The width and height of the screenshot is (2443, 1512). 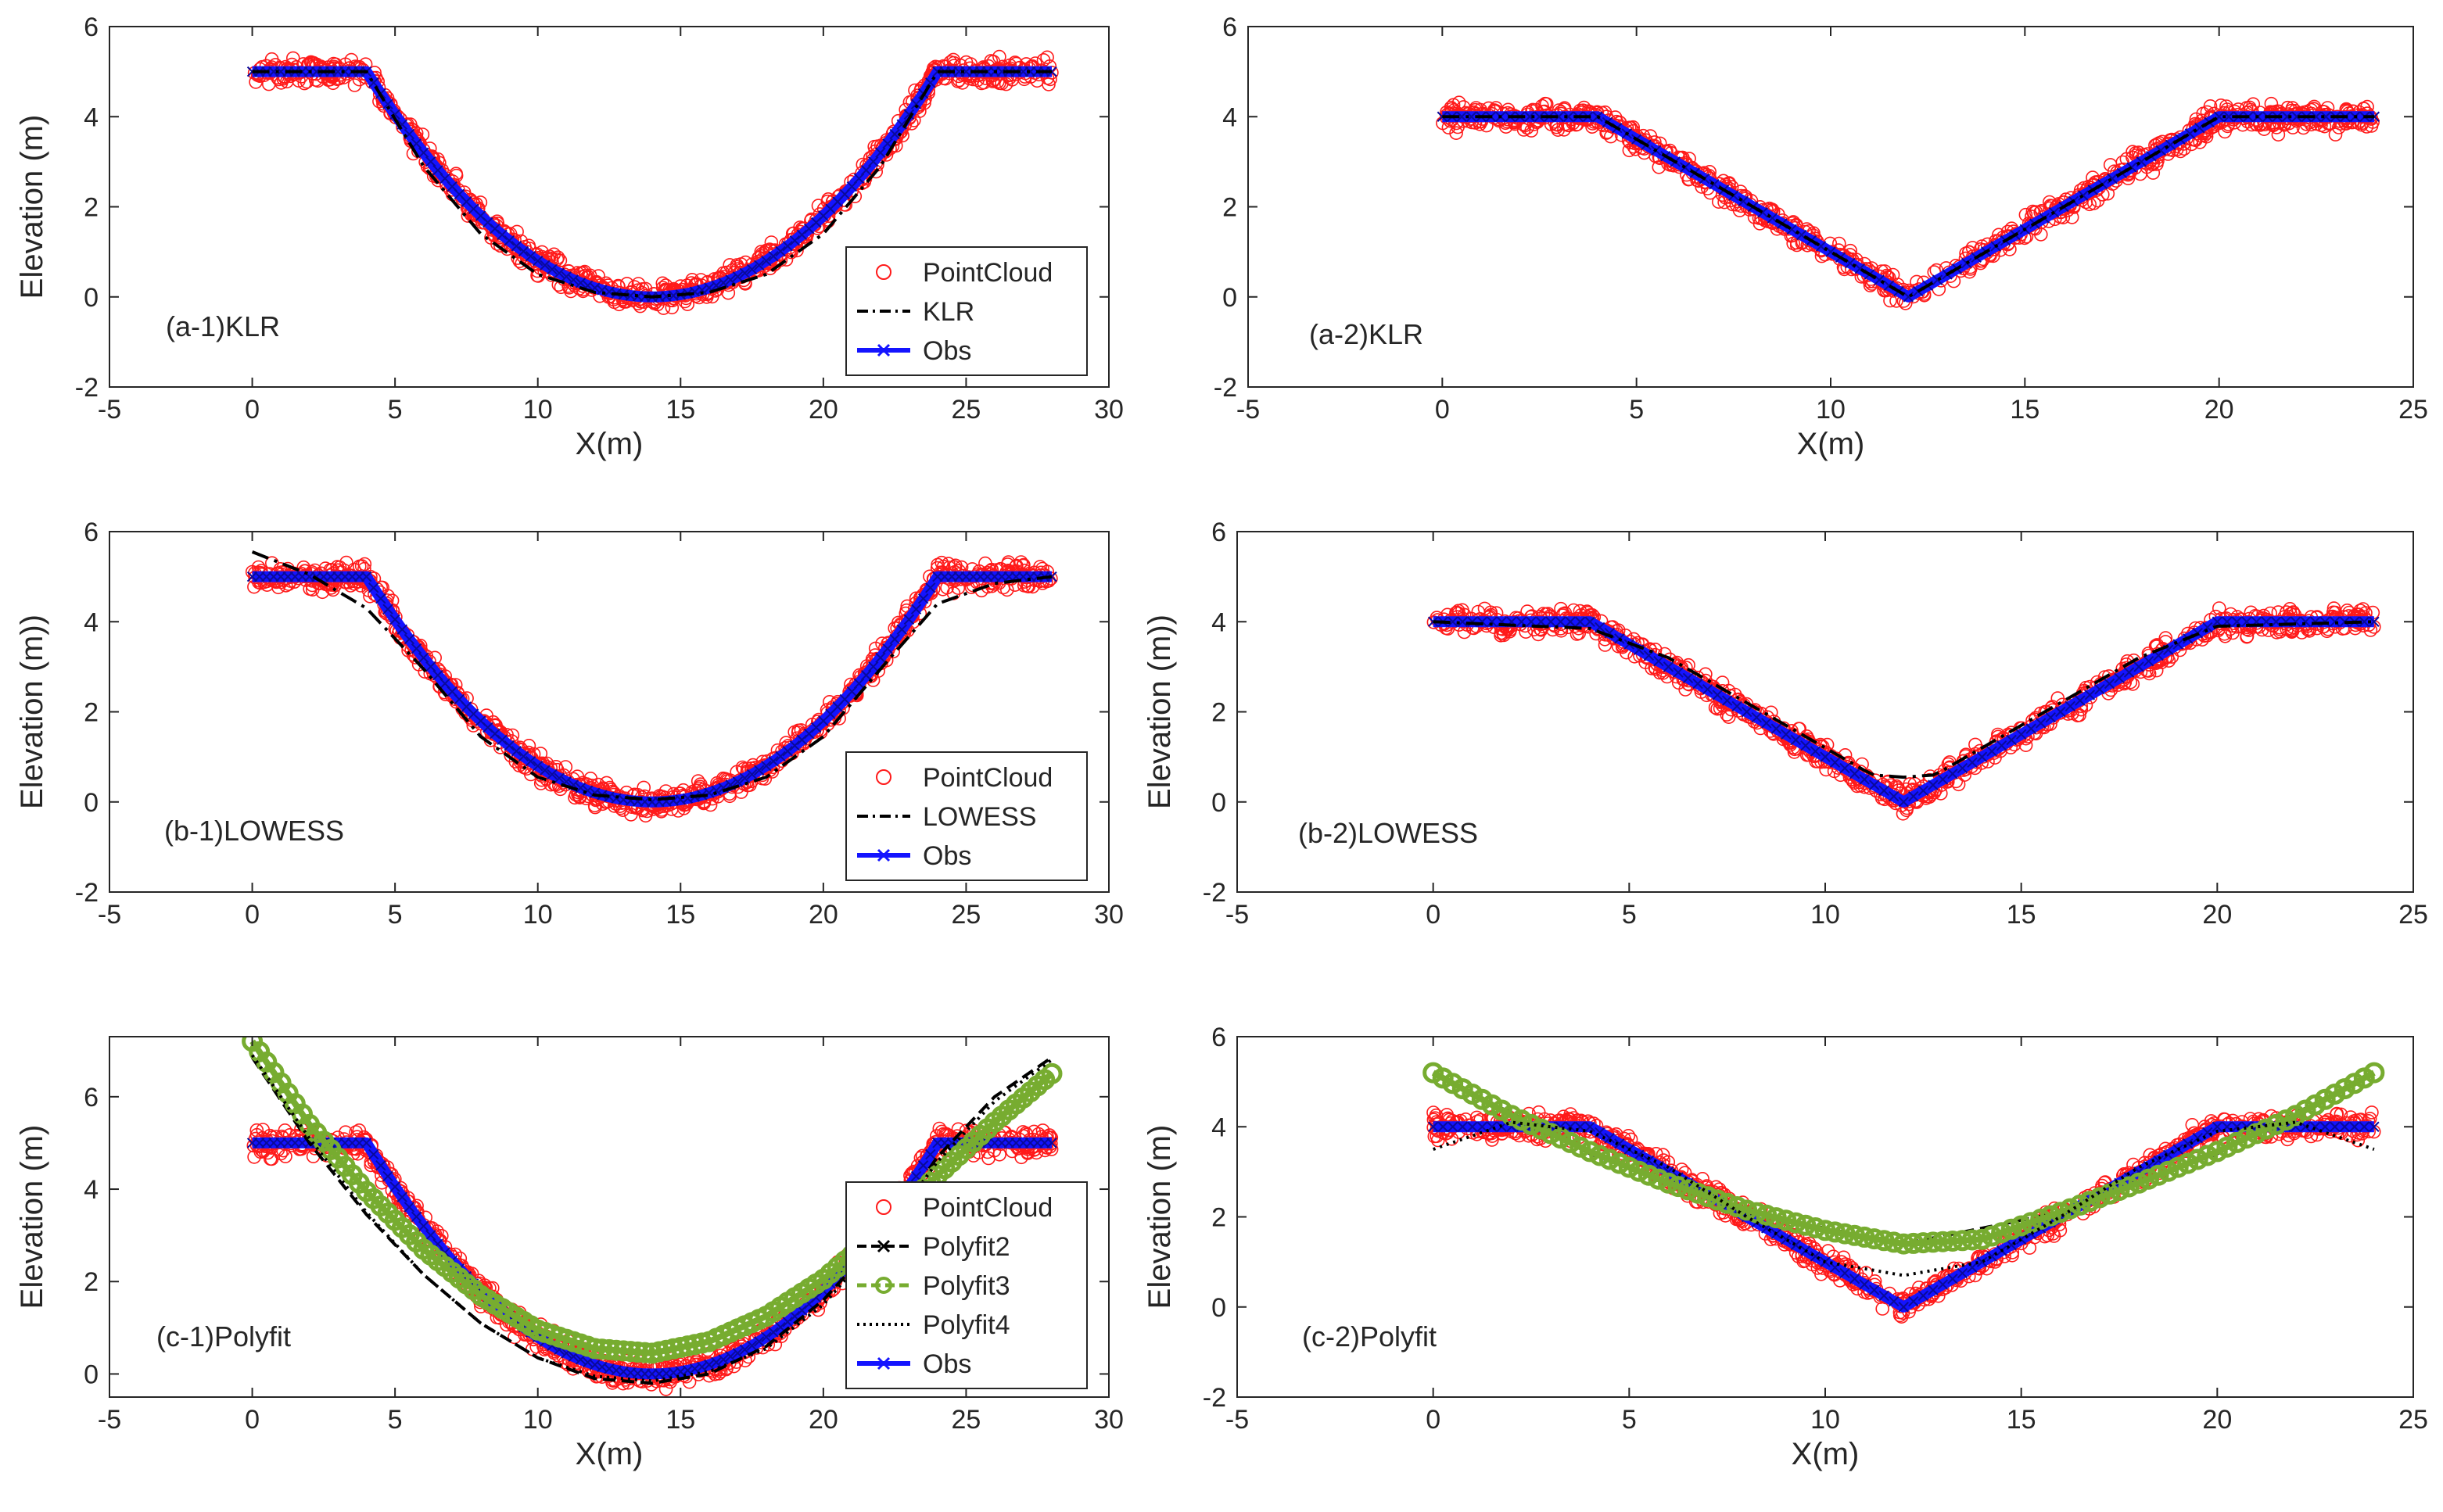 What do you see at coordinates (1219, 803) in the screenshot?
I see `y-tick-label: 0` at bounding box center [1219, 803].